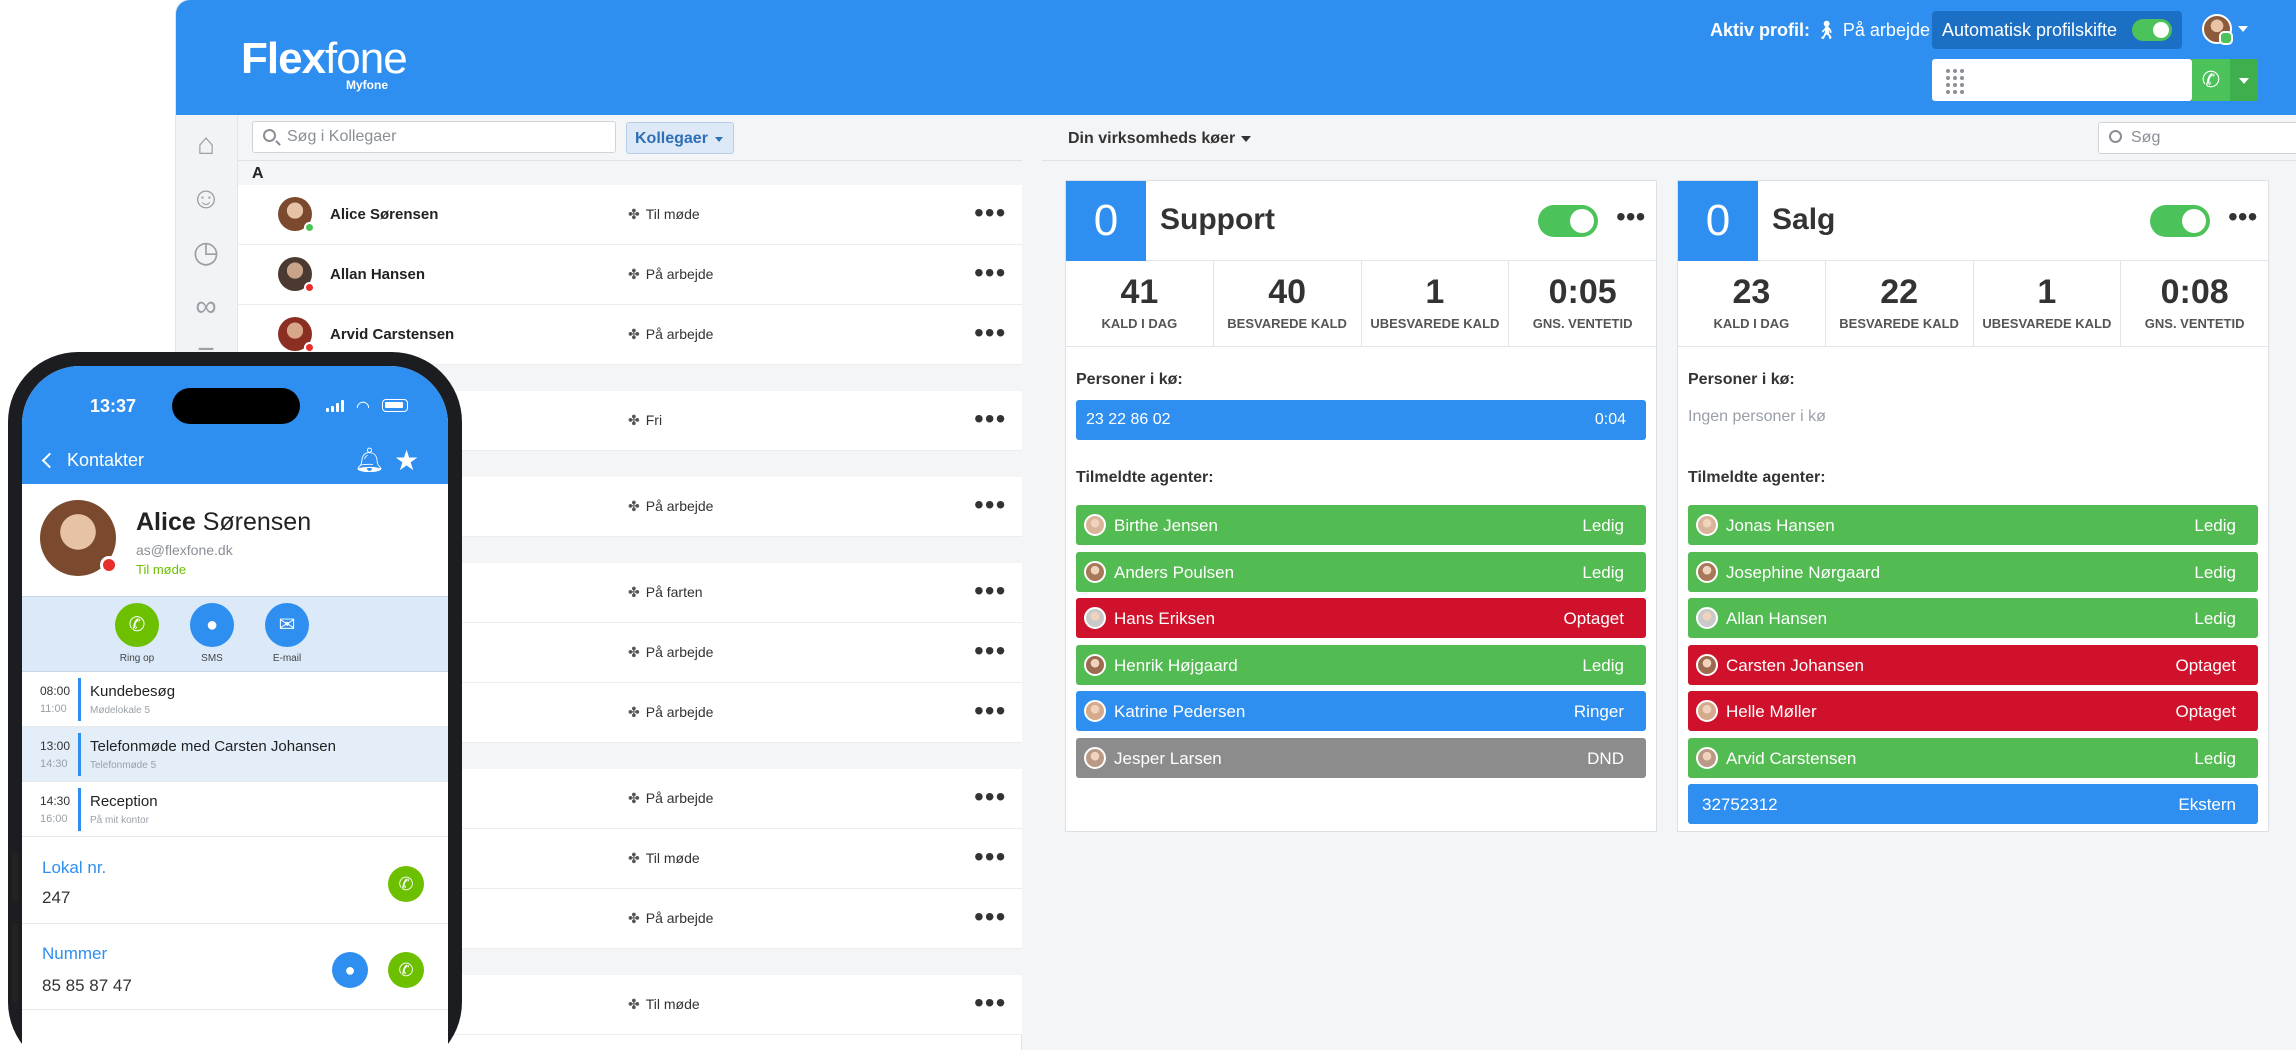 Image resolution: width=2296 pixels, height=1050 pixels. Describe the element at coordinates (53, 709) in the screenshot. I see `event-end: 11:00` at that location.